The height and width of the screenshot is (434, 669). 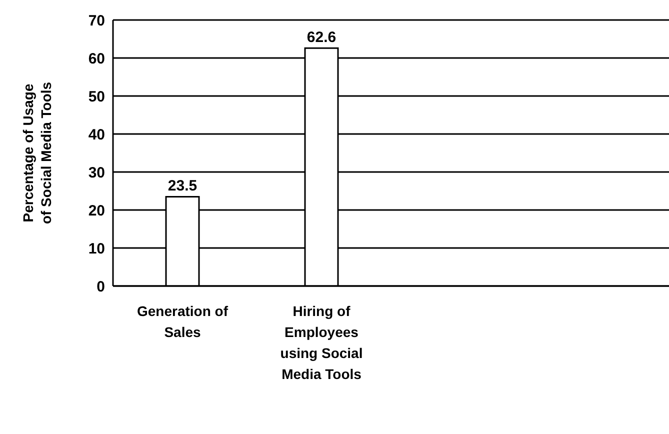 What do you see at coordinates (183, 186) in the screenshot?
I see `data-label: 23.5` at bounding box center [183, 186].